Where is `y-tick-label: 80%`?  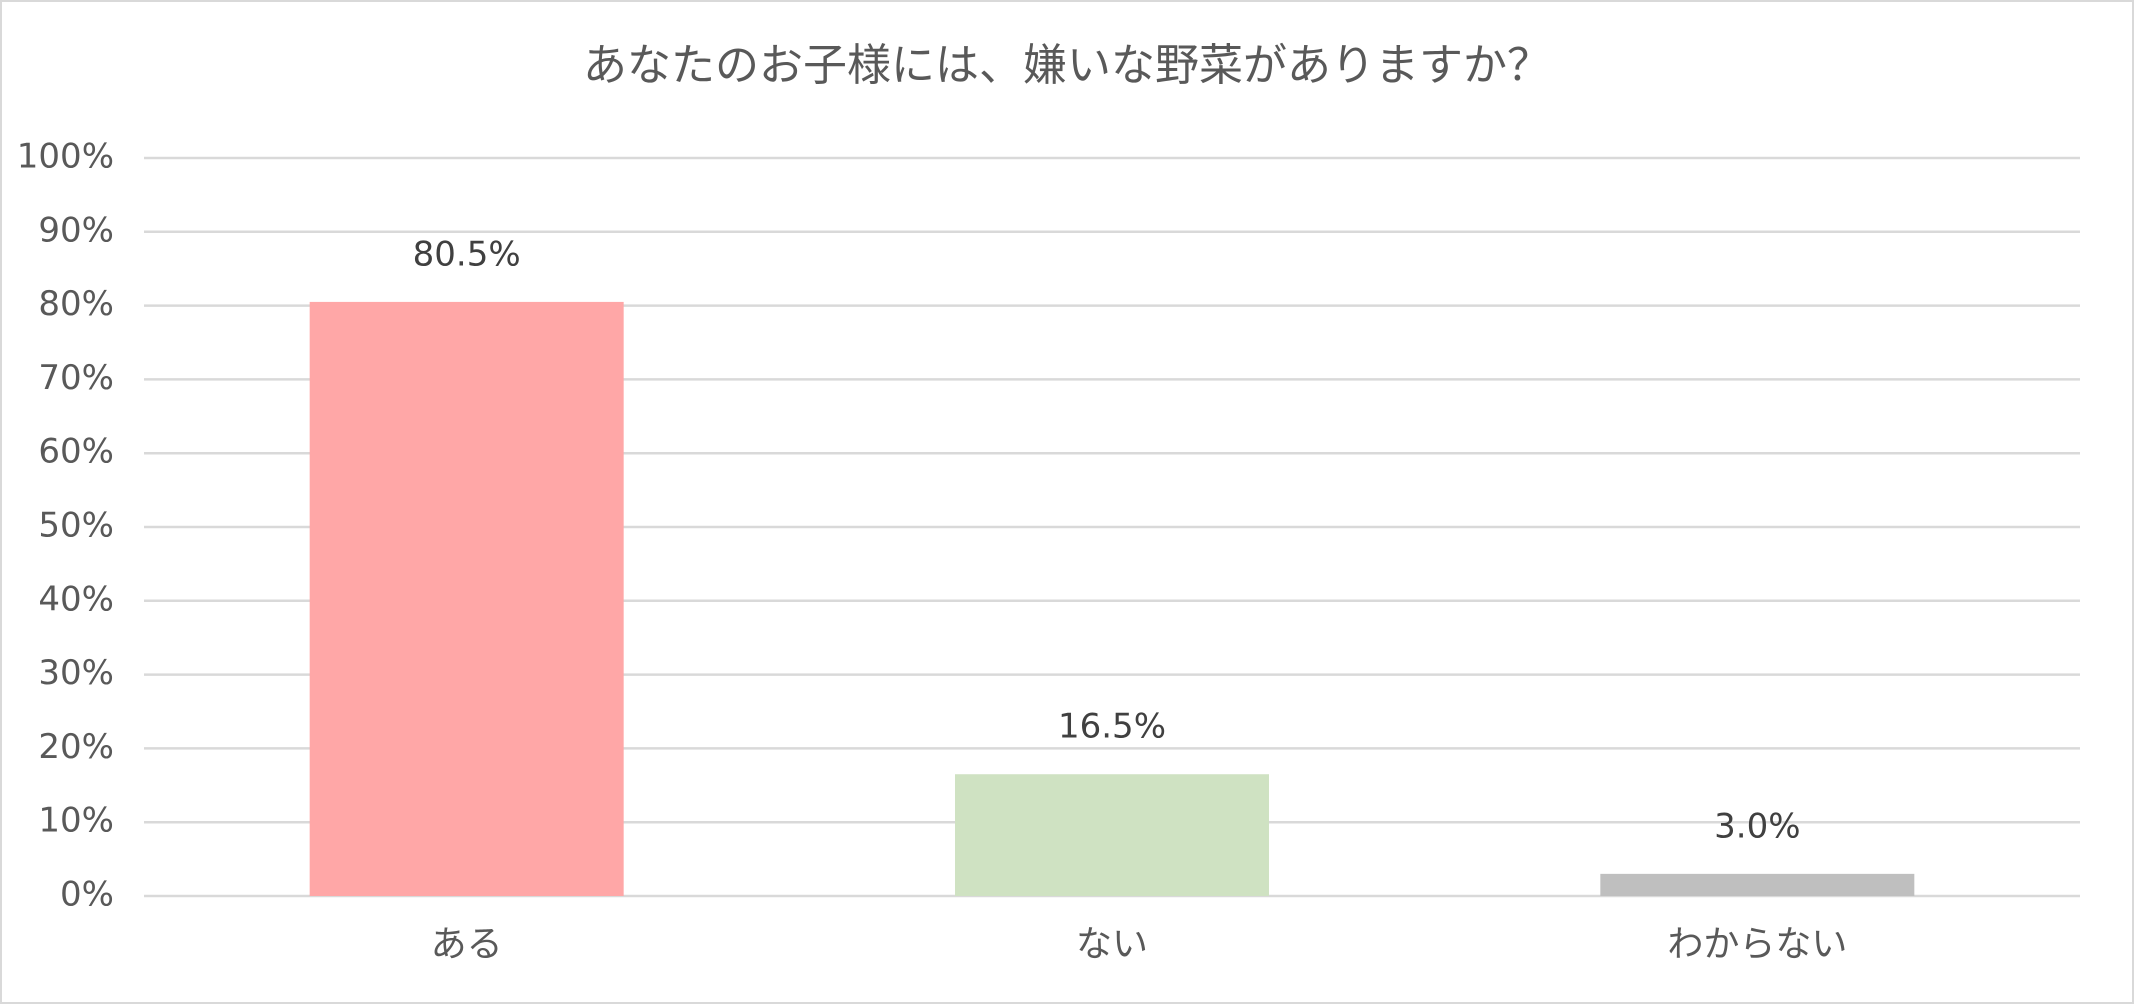 y-tick-label: 80% is located at coordinates (76, 304).